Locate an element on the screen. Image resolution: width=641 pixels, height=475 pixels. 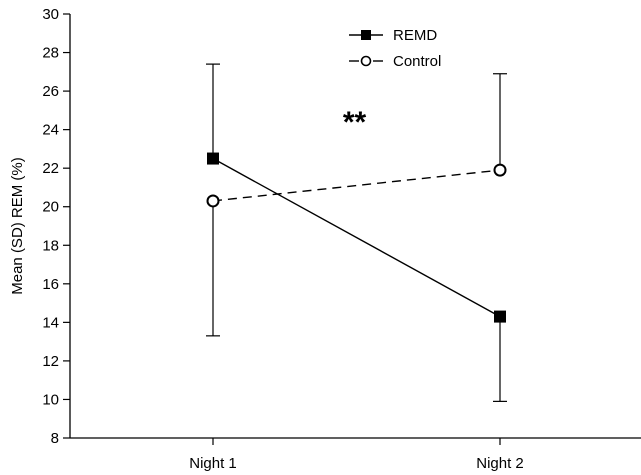
annotation-layer: ** is located at coordinates (355, 122).